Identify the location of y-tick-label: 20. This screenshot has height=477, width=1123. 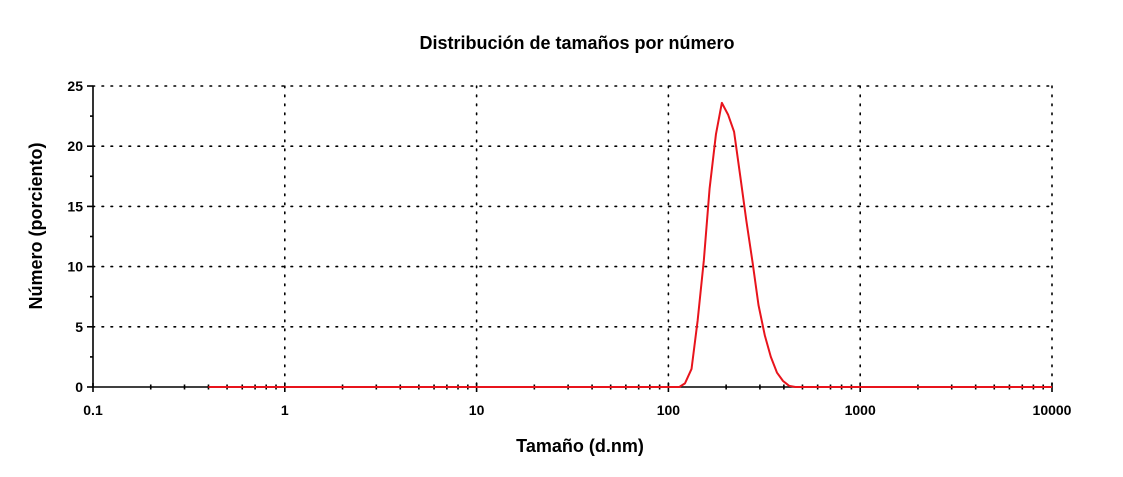
(75, 146).